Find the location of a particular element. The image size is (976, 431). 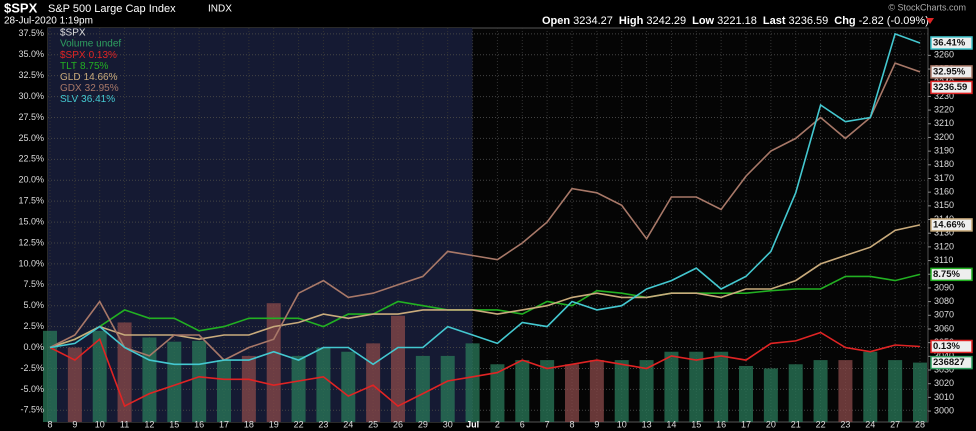

y-tick-label: 5.0% is located at coordinates (33, 305).